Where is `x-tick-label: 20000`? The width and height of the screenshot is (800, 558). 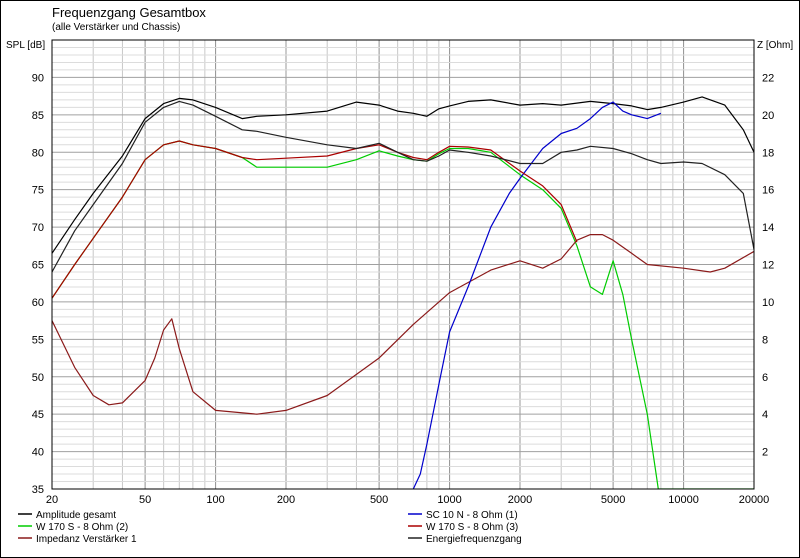 x-tick-label: 20000 is located at coordinates (754, 500).